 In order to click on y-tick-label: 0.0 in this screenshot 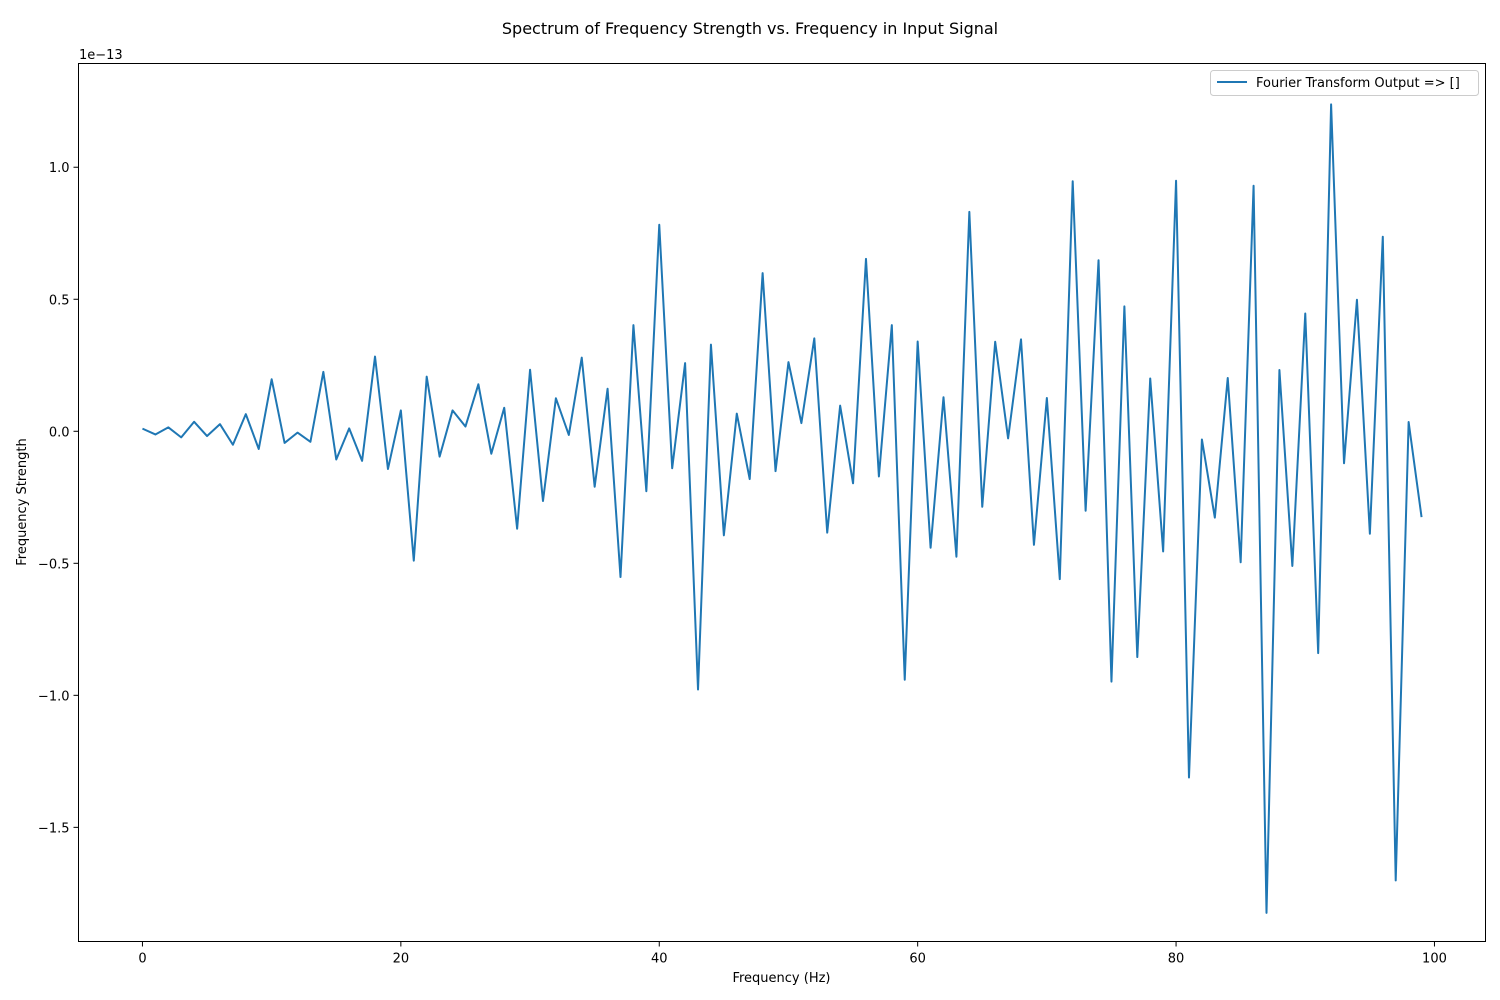, I will do `click(59, 432)`.